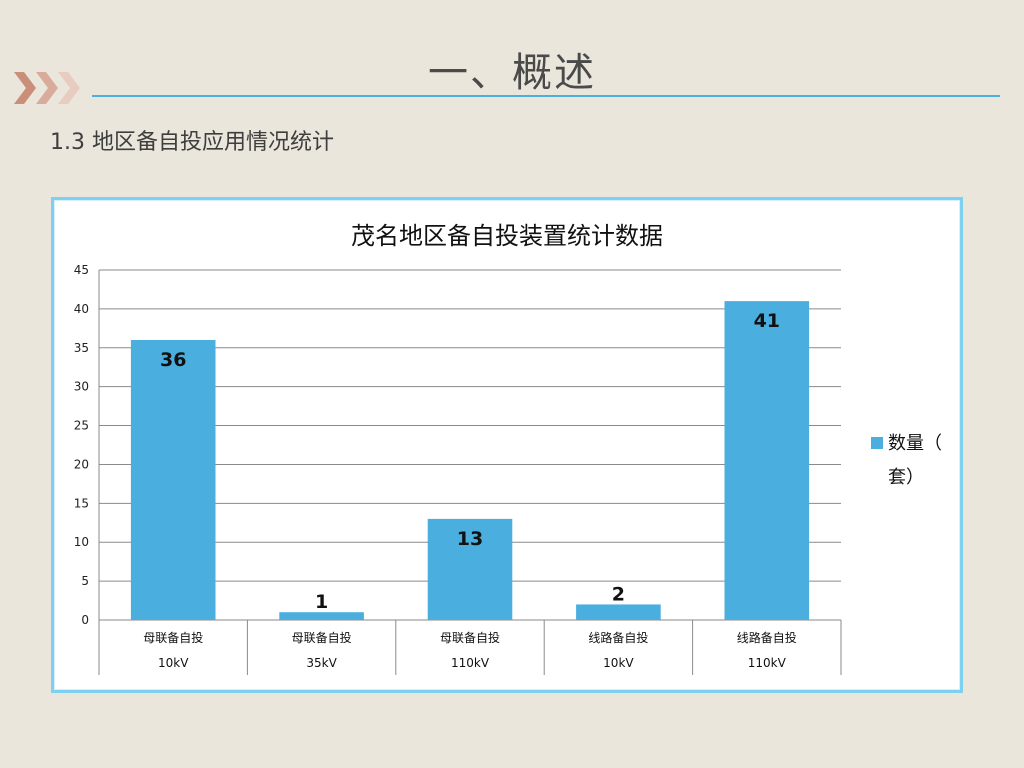 The height and width of the screenshot is (768, 1024). I want to click on y-tick-label: 35, so click(81, 348).